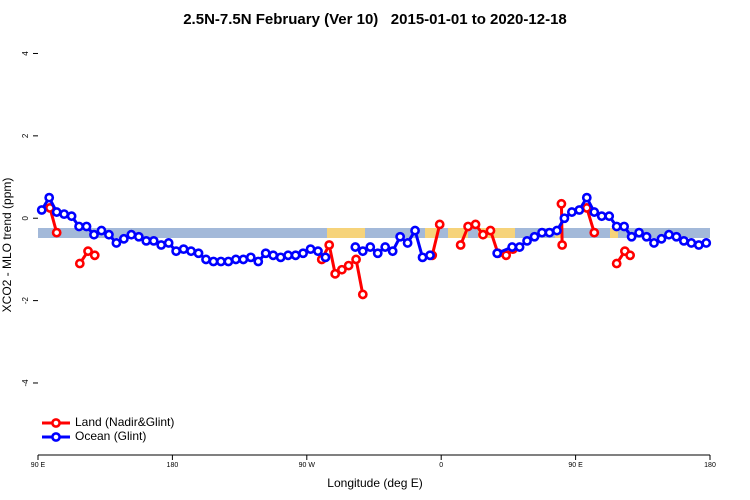 The width and height of the screenshot is (750, 500). What do you see at coordinates (441, 465) in the screenshot?
I see `x-tick-label: 0` at bounding box center [441, 465].